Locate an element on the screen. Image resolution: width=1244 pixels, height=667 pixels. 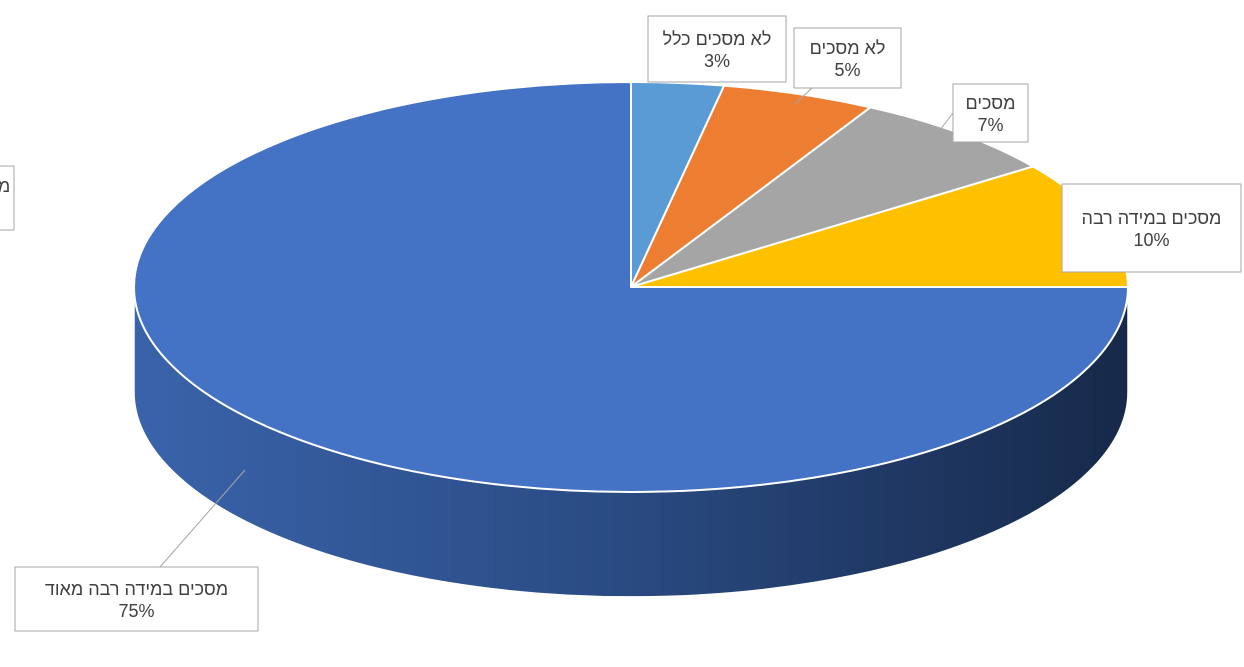
slice-value-label: 5% is located at coordinates (847, 70).